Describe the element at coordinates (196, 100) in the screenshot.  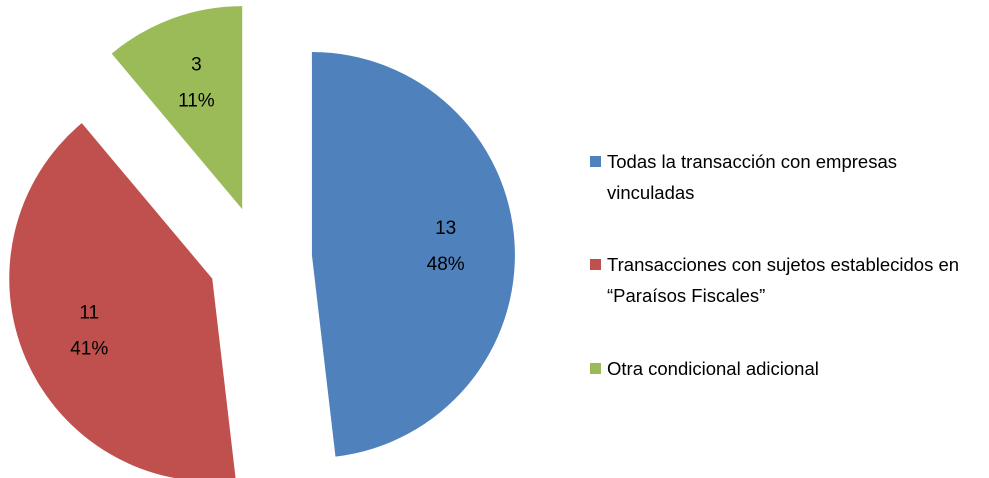
I see `percent-label: 11%` at that location.